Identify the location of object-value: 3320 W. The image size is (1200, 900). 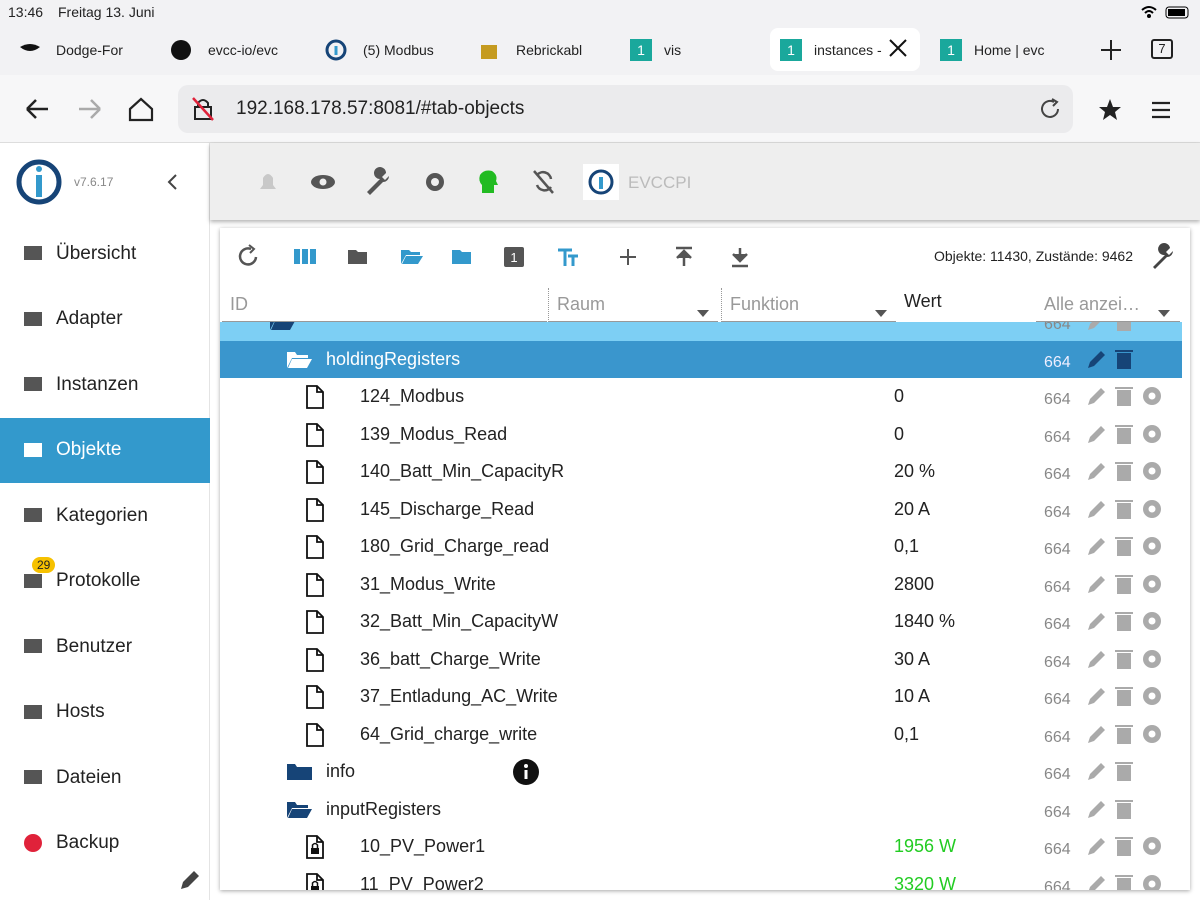
(925, 882).